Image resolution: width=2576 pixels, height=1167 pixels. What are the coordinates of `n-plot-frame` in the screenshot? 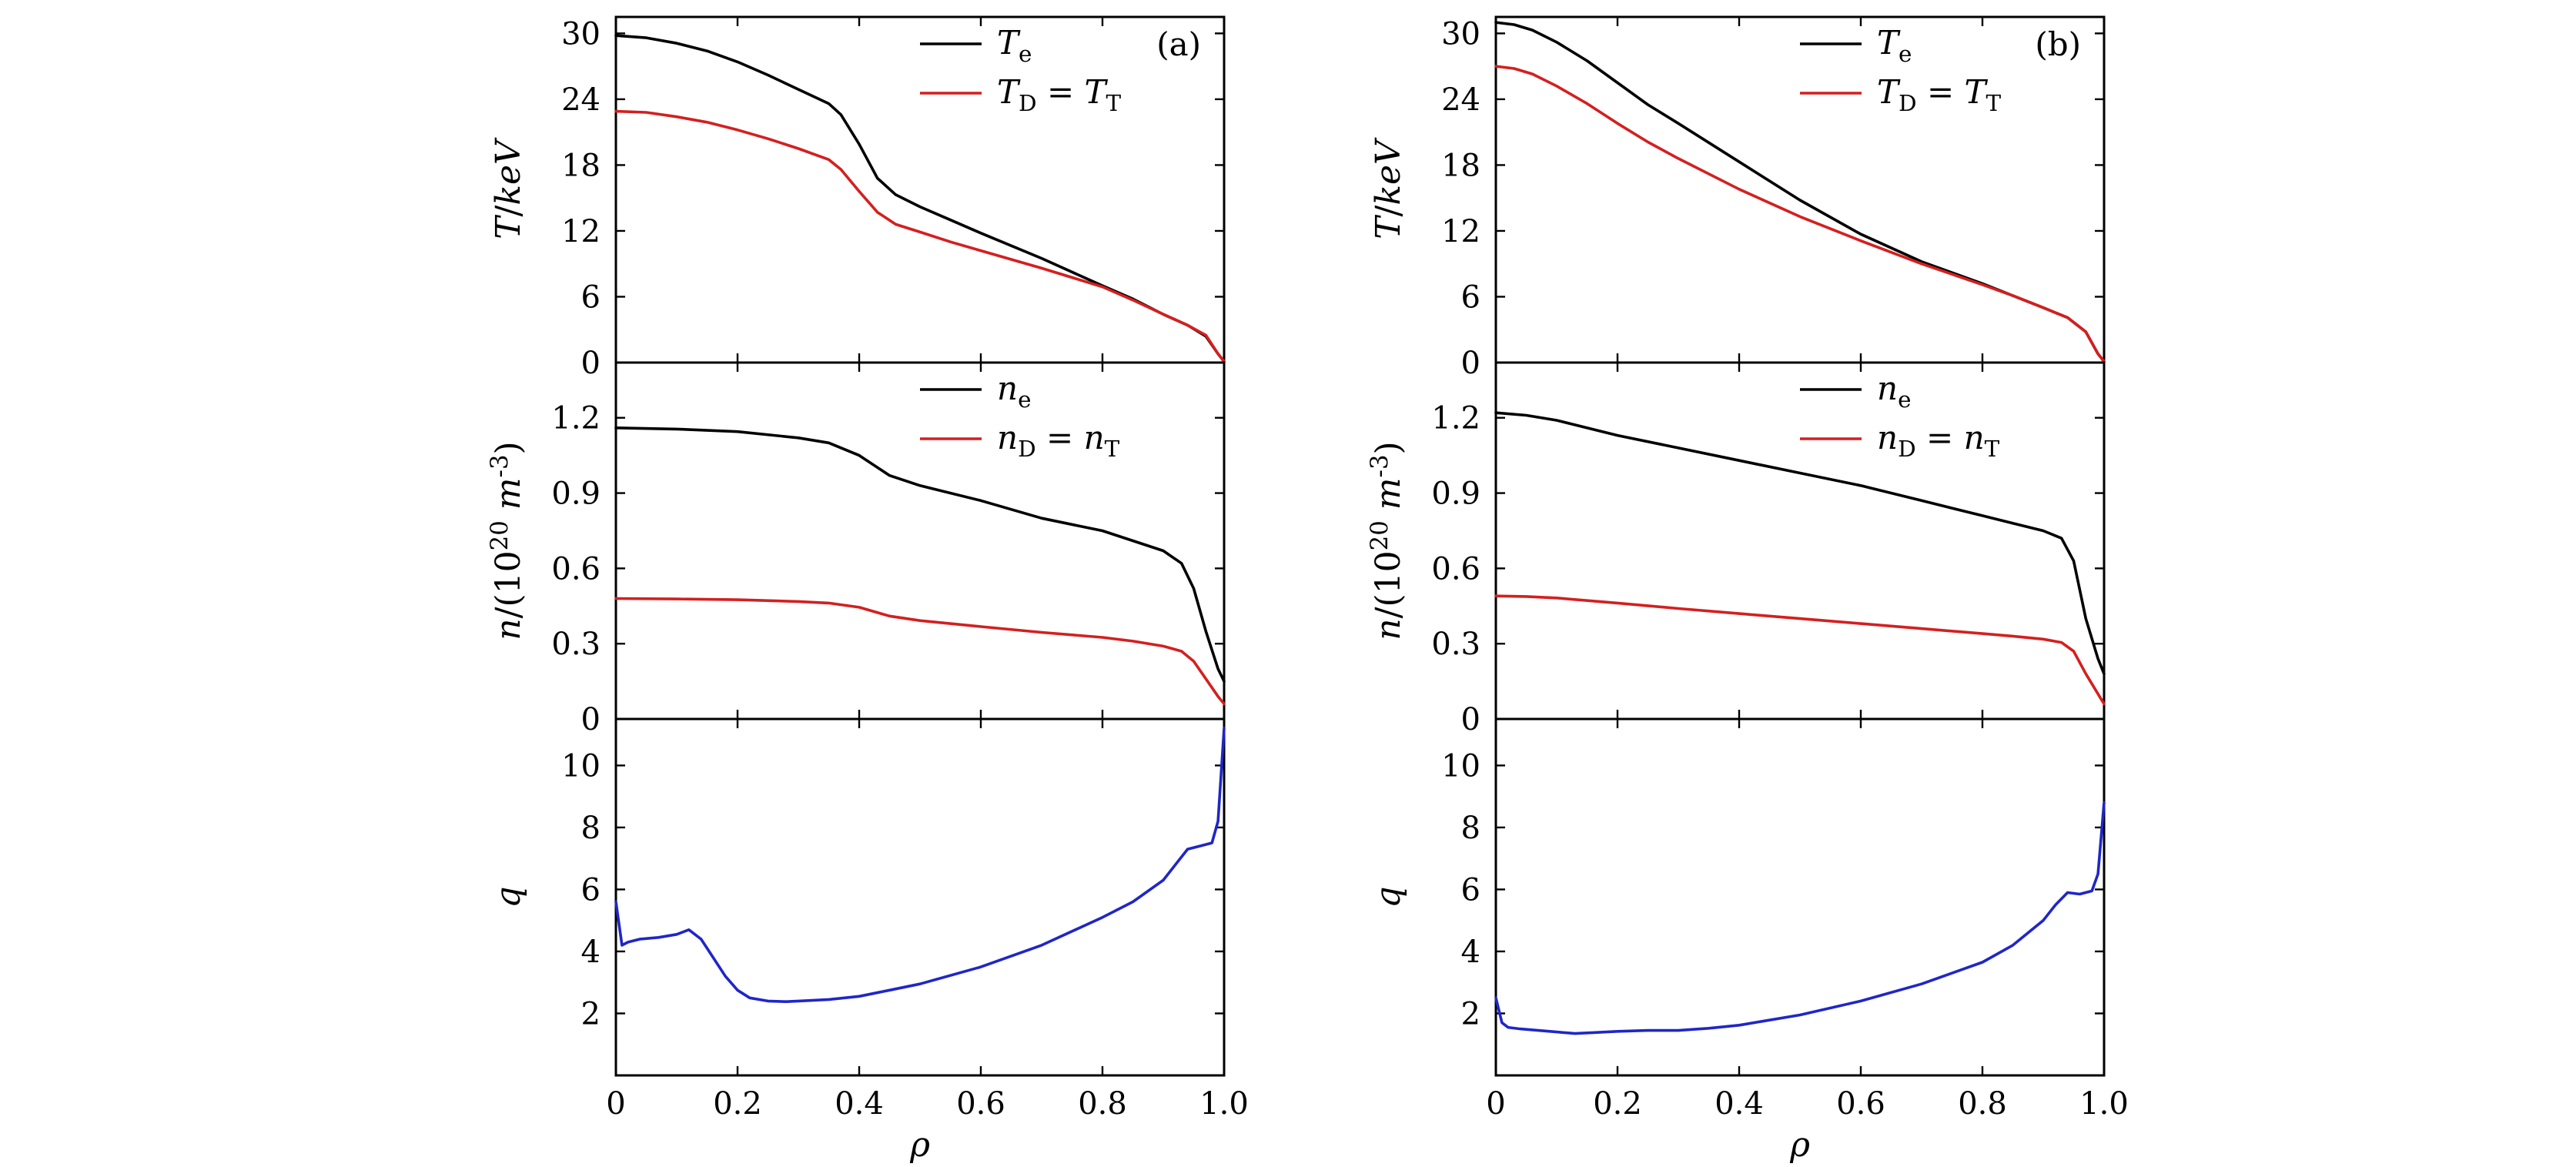 It's located at (1800, 541).